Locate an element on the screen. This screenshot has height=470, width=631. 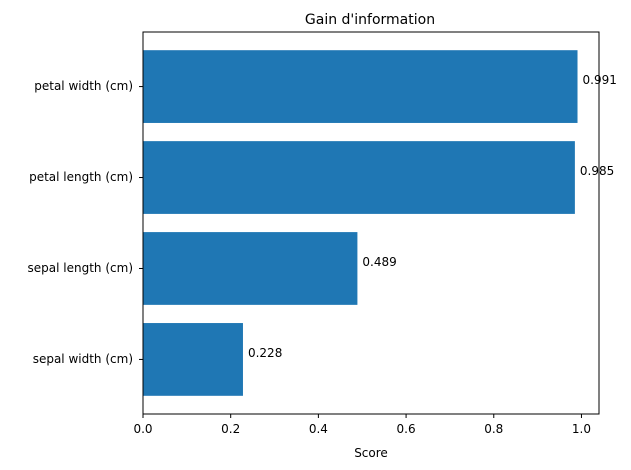
x-axis: 0.0 0.2 0.4 0.6 0.8 1.0 is located at coordinates (362, 425).